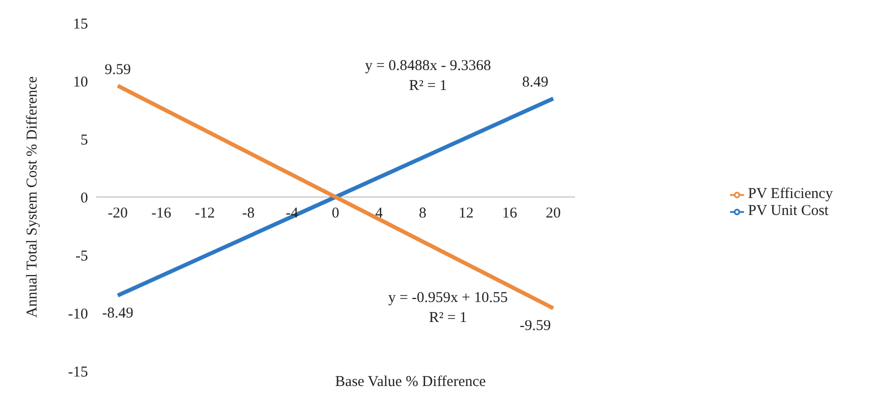 The width and height of the screenshot is (890, 407). What do you see at coordinates (379, 214) in the screenshot?
I see `x-tick-label: 4` at bounding box center [379, 214].